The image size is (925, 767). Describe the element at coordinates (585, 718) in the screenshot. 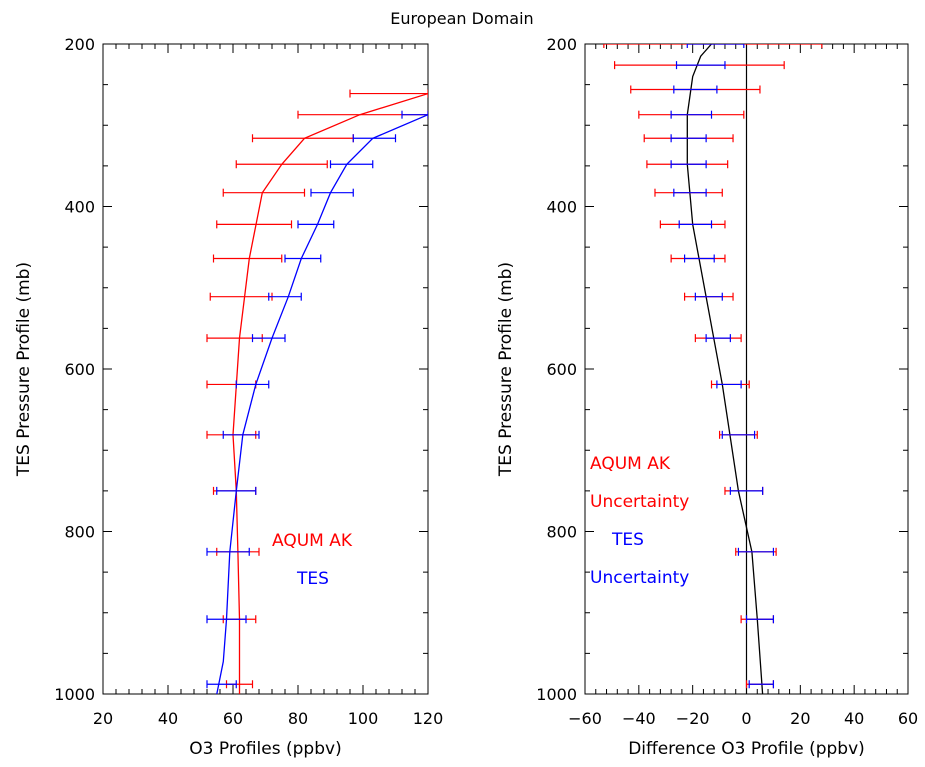

I see `x-tick-label: −60` at that location.